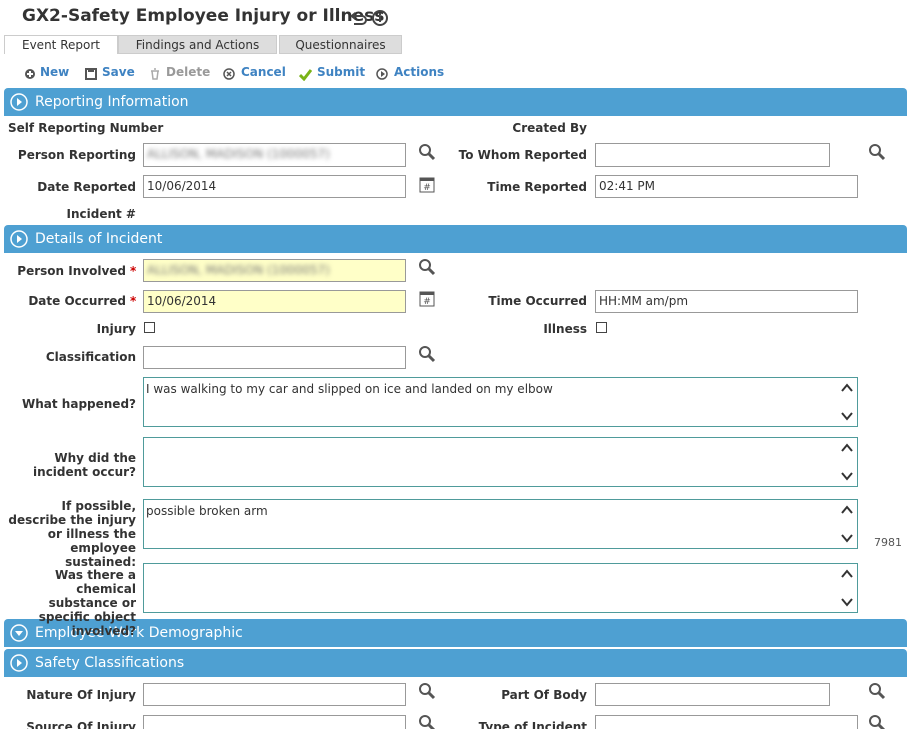 Image resolution: width=911 pixels, height=729 pixels. Describe the element at coordinates (565, 329) in the screenshot. I see `field-label: Illness` at that location.